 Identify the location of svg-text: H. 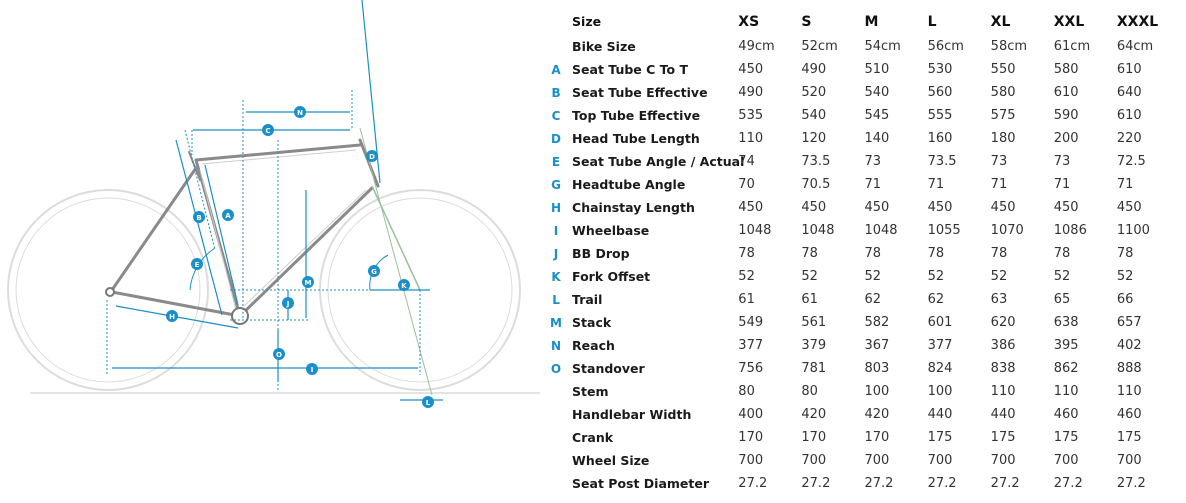
(172, 317).